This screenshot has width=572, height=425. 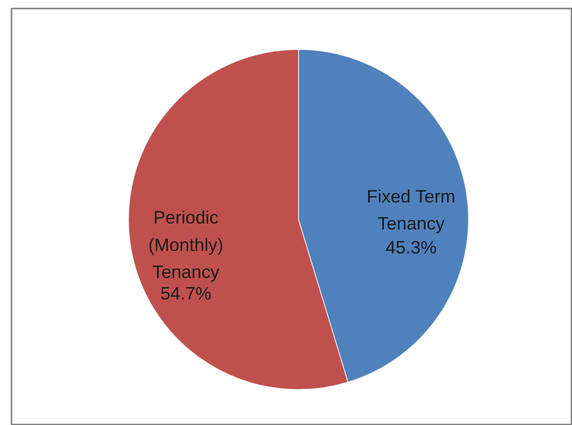 I want to click on data-label: 54.7%, so click(x=186, y=293).